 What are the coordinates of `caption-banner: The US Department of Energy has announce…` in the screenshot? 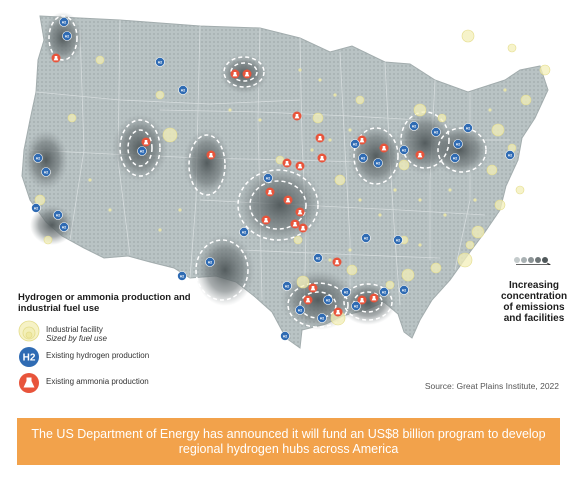 It's located at (288, 441).